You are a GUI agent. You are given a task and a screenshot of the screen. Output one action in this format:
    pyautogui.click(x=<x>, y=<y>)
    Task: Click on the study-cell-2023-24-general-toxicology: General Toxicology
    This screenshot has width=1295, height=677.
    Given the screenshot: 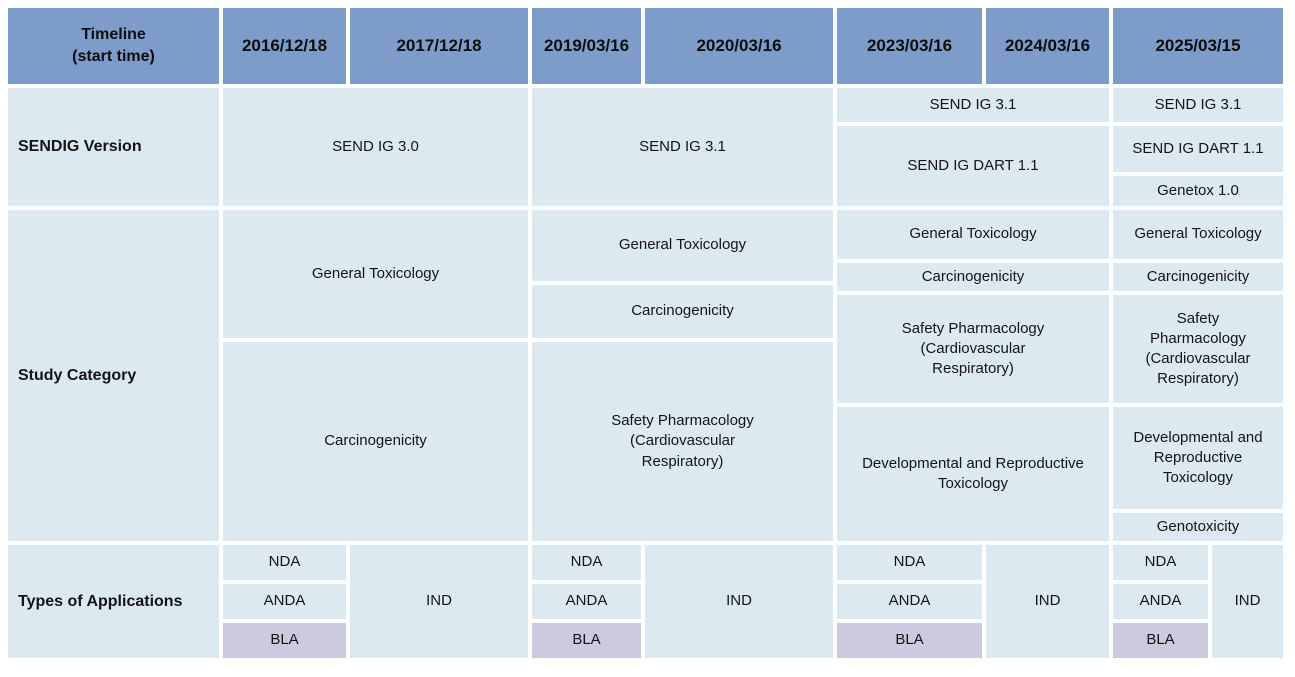 What is the action you would take?
    pyautogui.click(x=973, y=234)
    